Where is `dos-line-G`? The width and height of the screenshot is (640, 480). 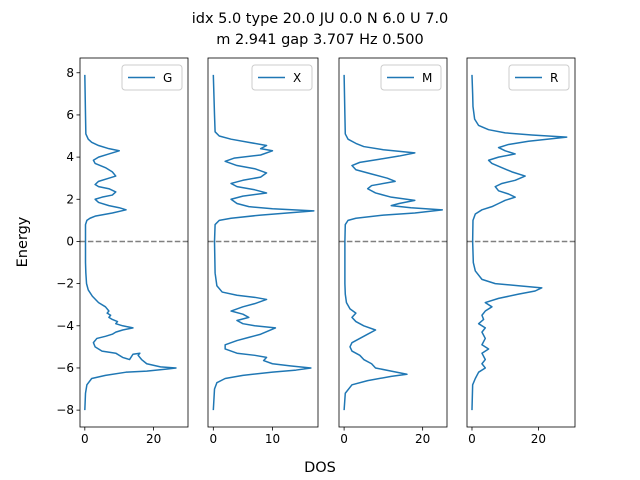 dos-line-G is located at coordinates (130, 242).